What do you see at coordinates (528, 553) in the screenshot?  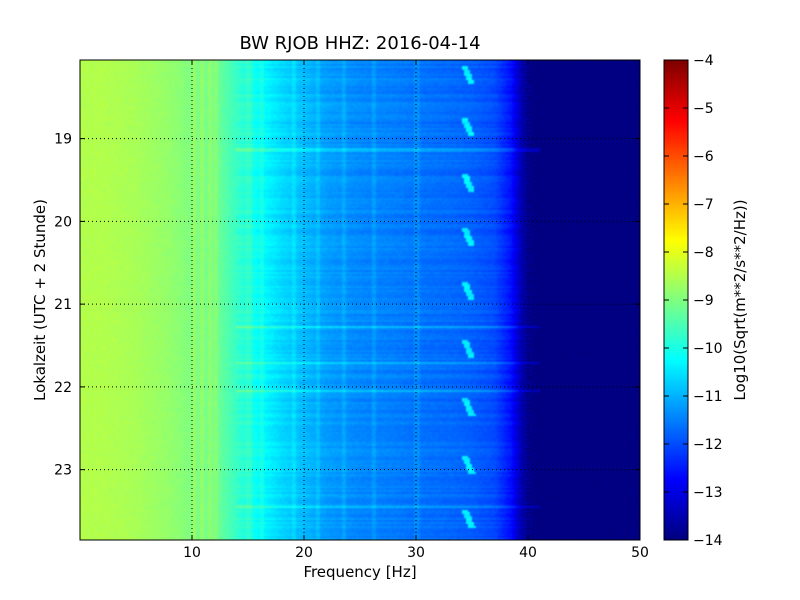 I see `x-tick-label: 40` at bounding box center [528, 553].